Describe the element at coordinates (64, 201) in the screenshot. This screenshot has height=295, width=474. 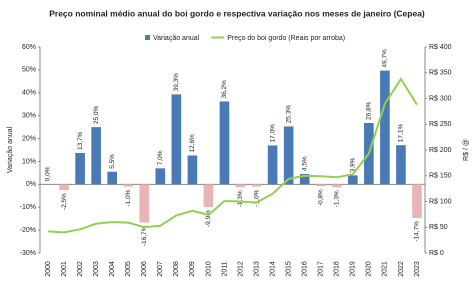
I see `data-label: -2,5%` at that location.